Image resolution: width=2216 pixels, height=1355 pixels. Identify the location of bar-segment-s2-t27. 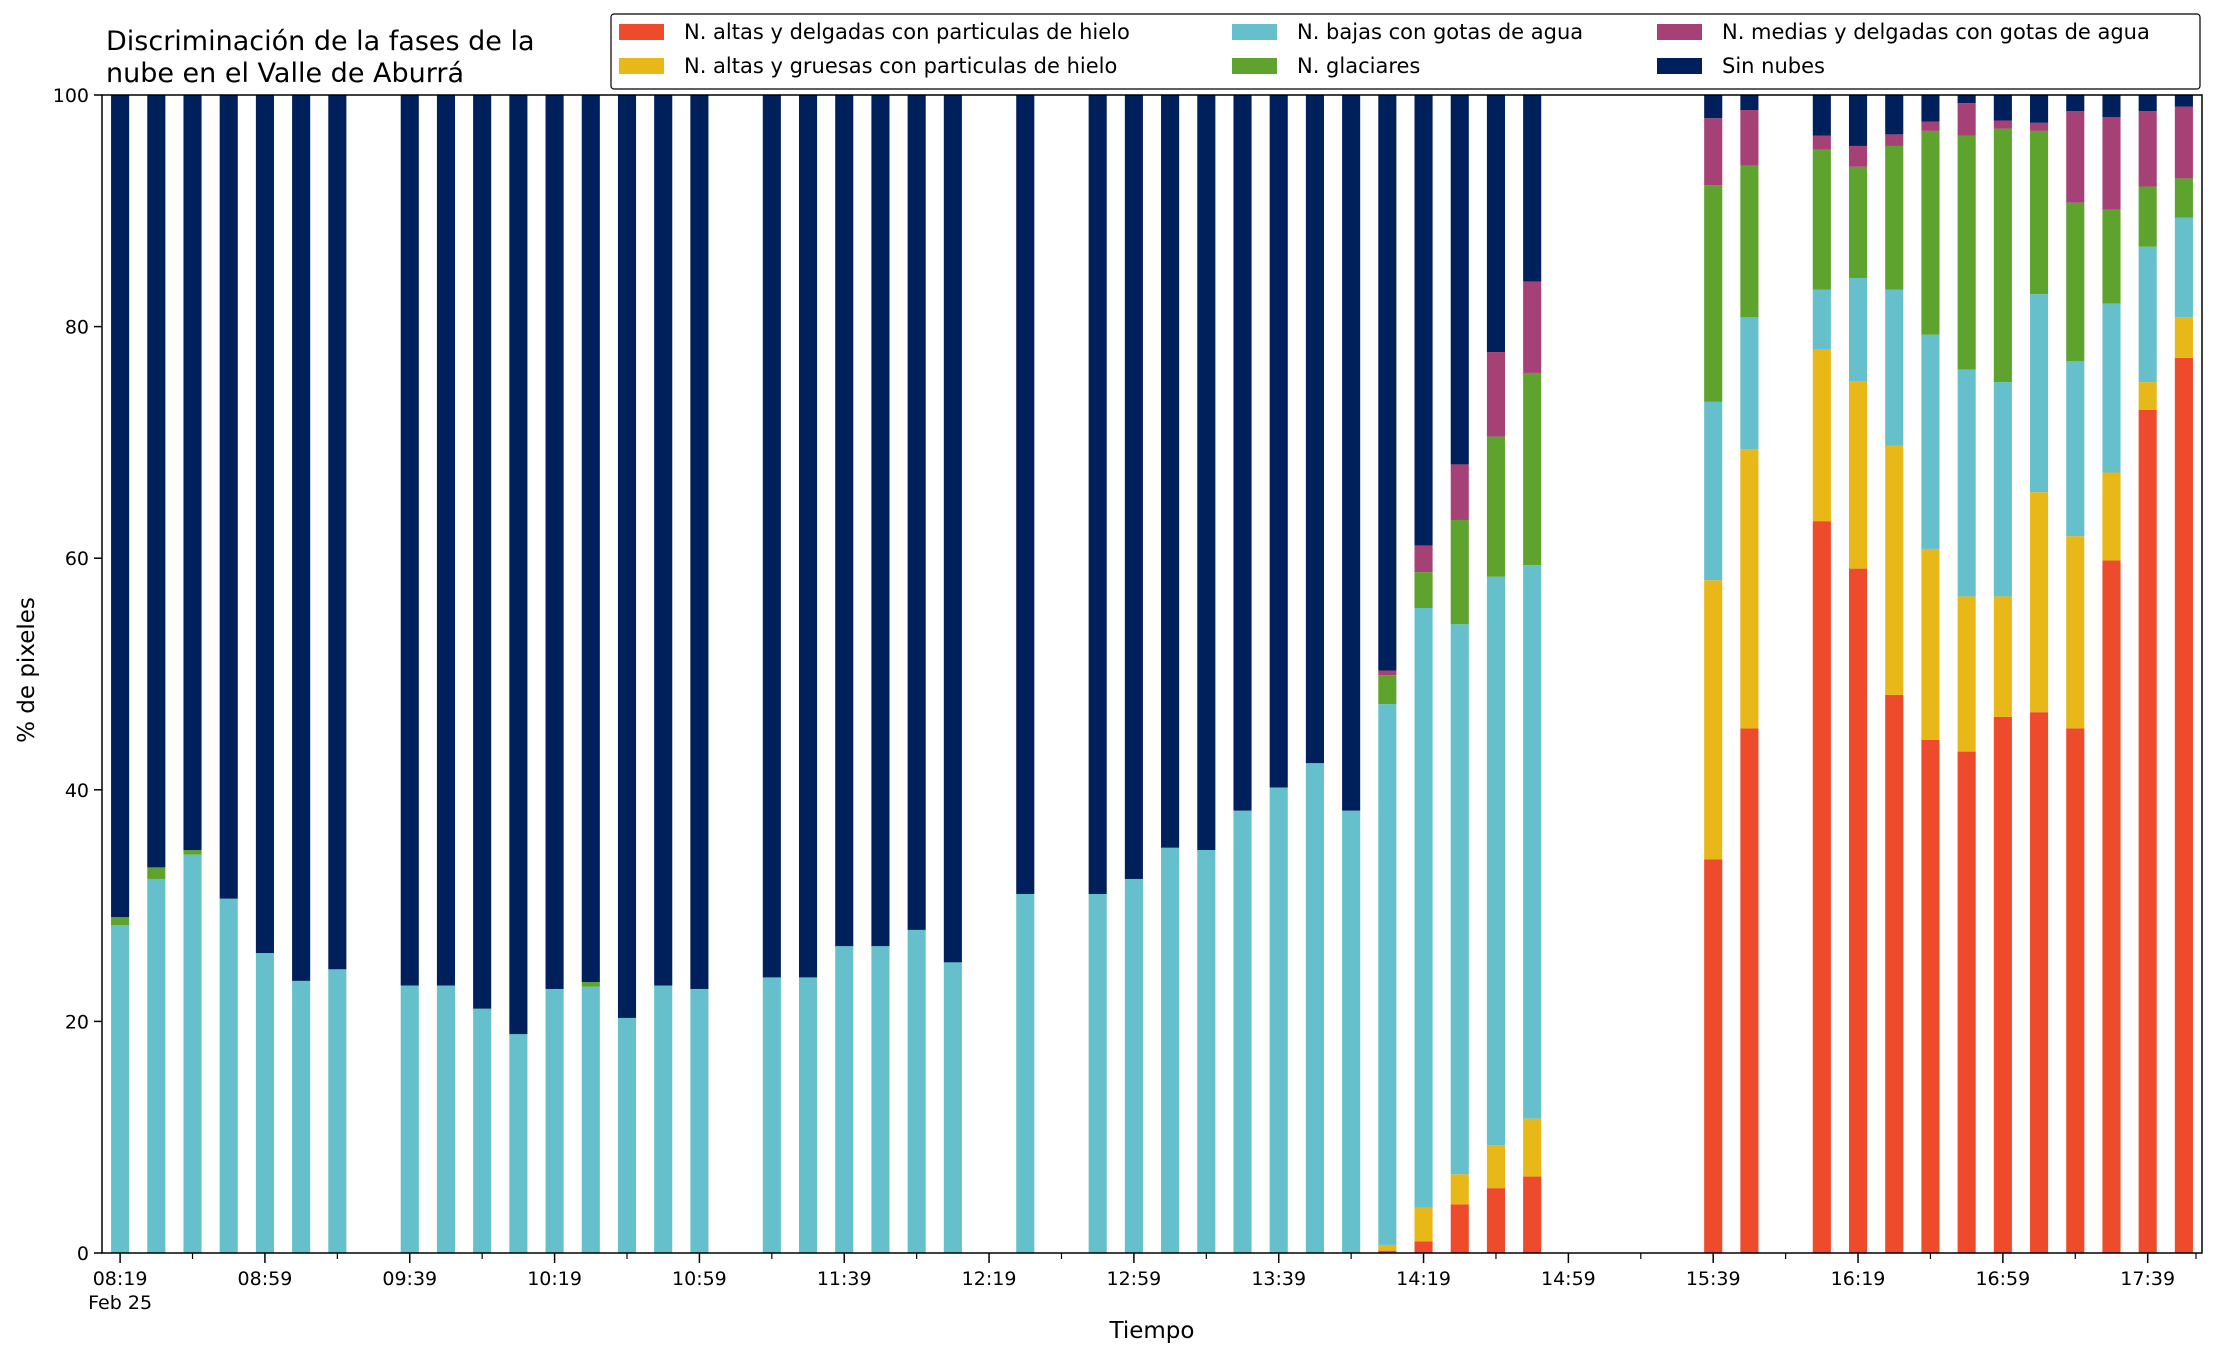
(1097, 1073).